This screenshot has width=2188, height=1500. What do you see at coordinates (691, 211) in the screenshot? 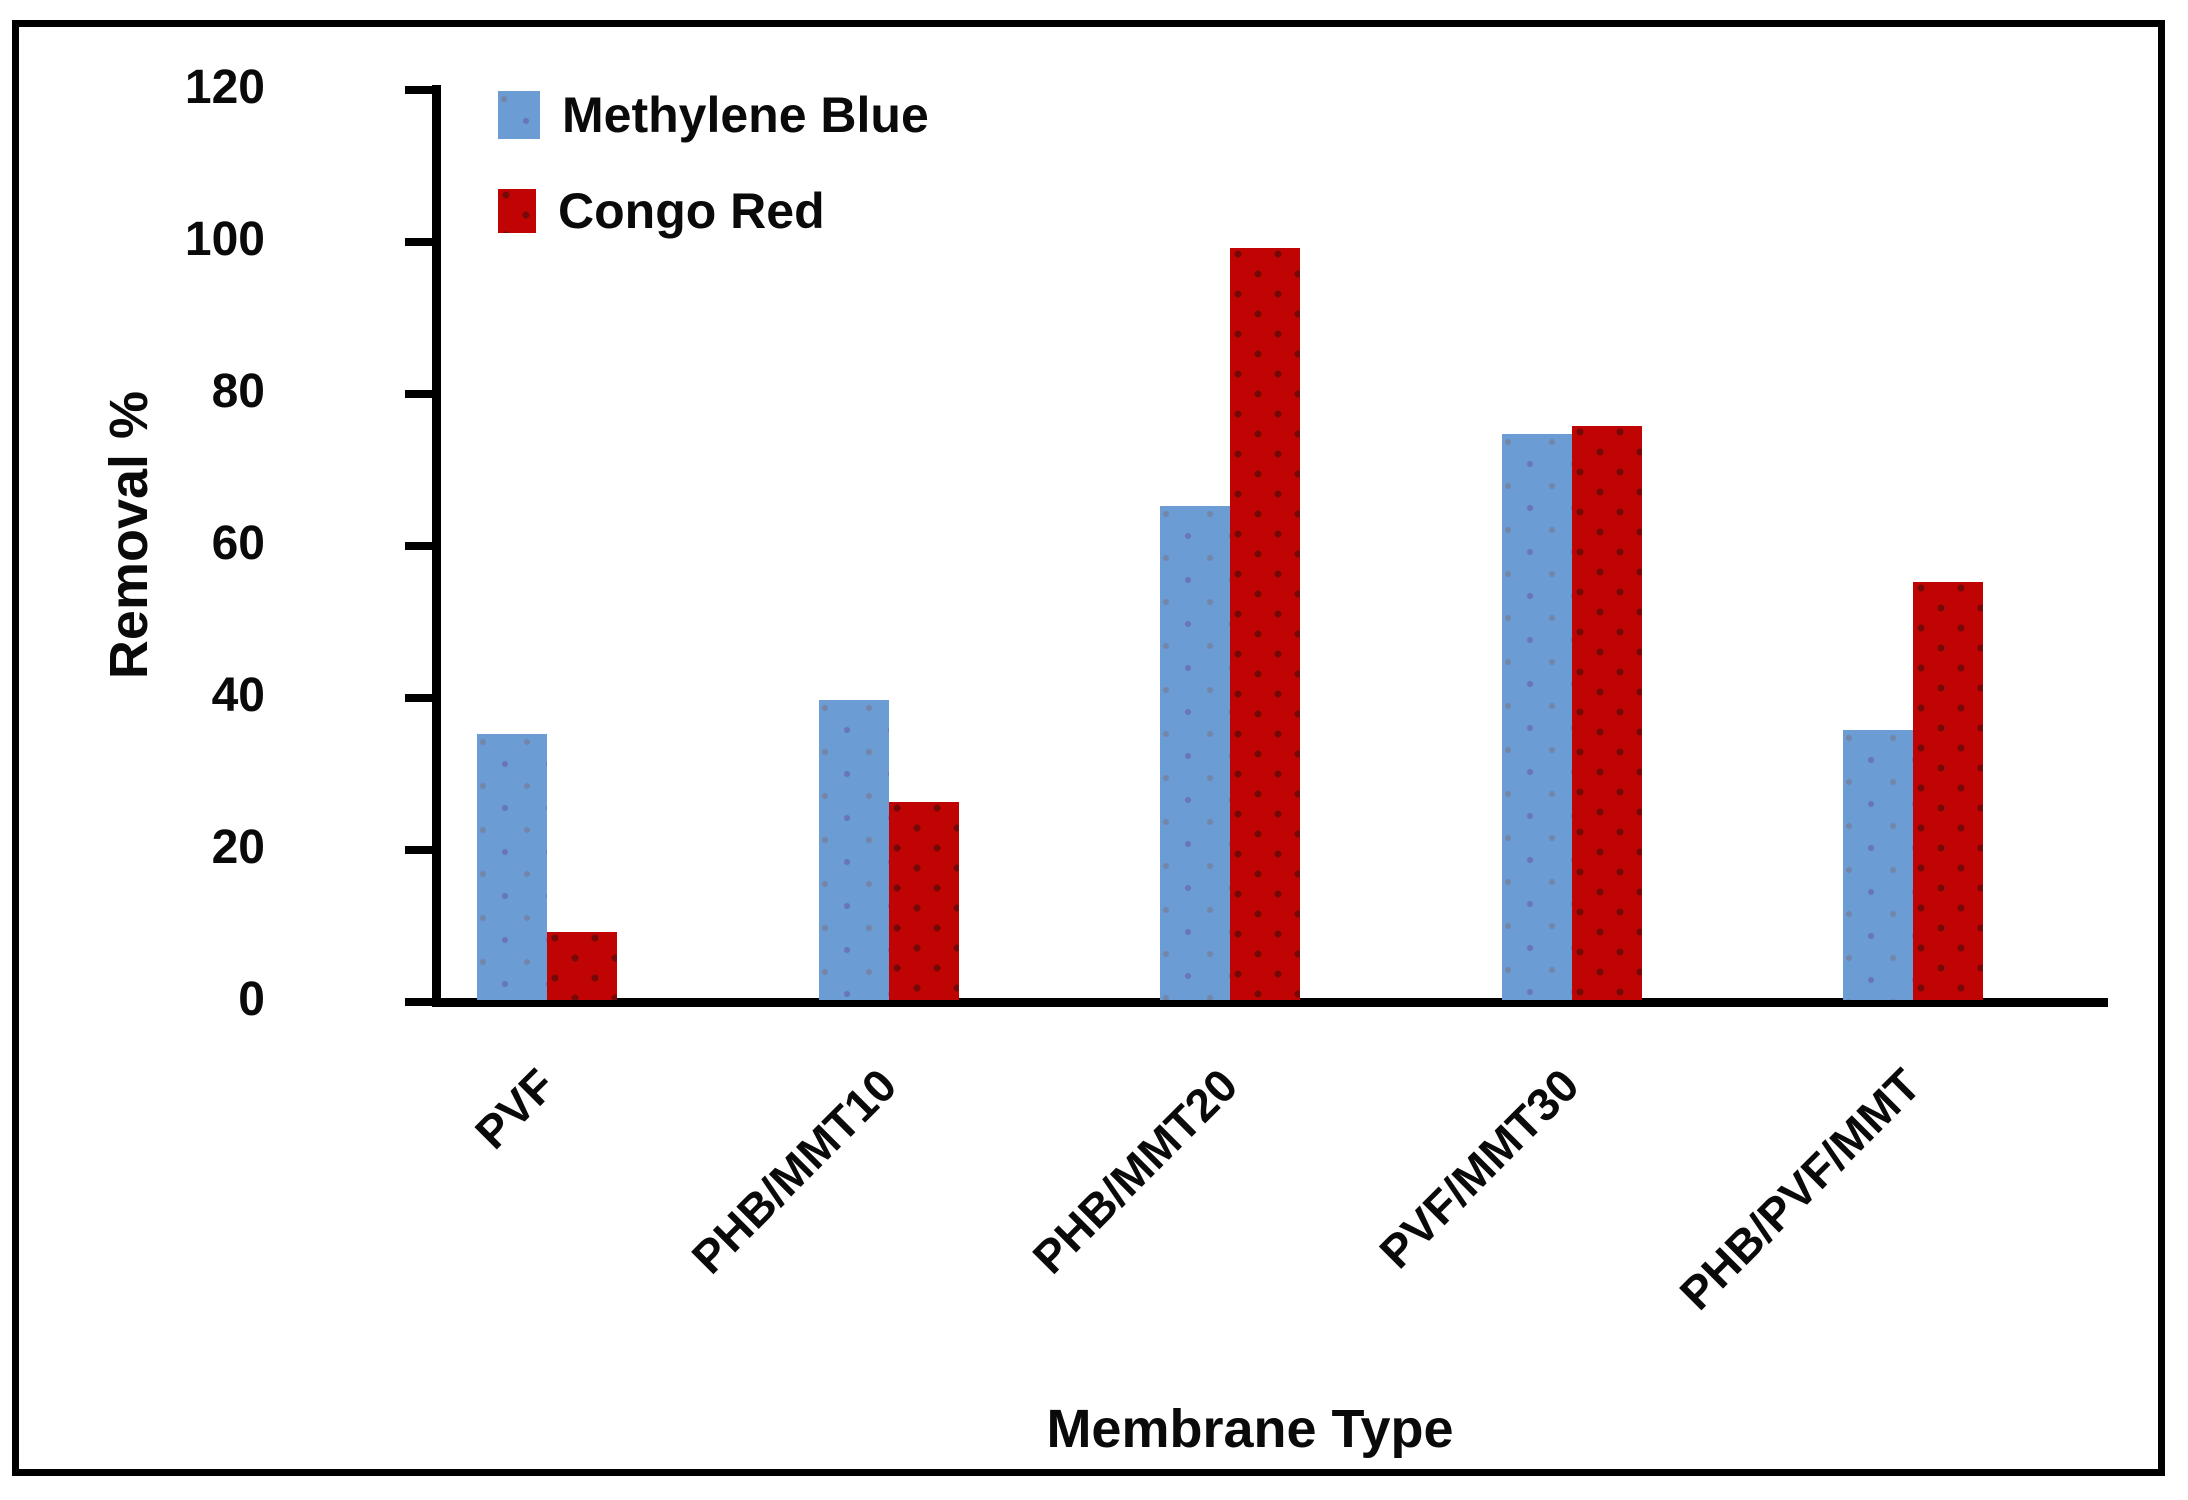
I see `legend-label: Congo Red` at bounding box center [691, 211].